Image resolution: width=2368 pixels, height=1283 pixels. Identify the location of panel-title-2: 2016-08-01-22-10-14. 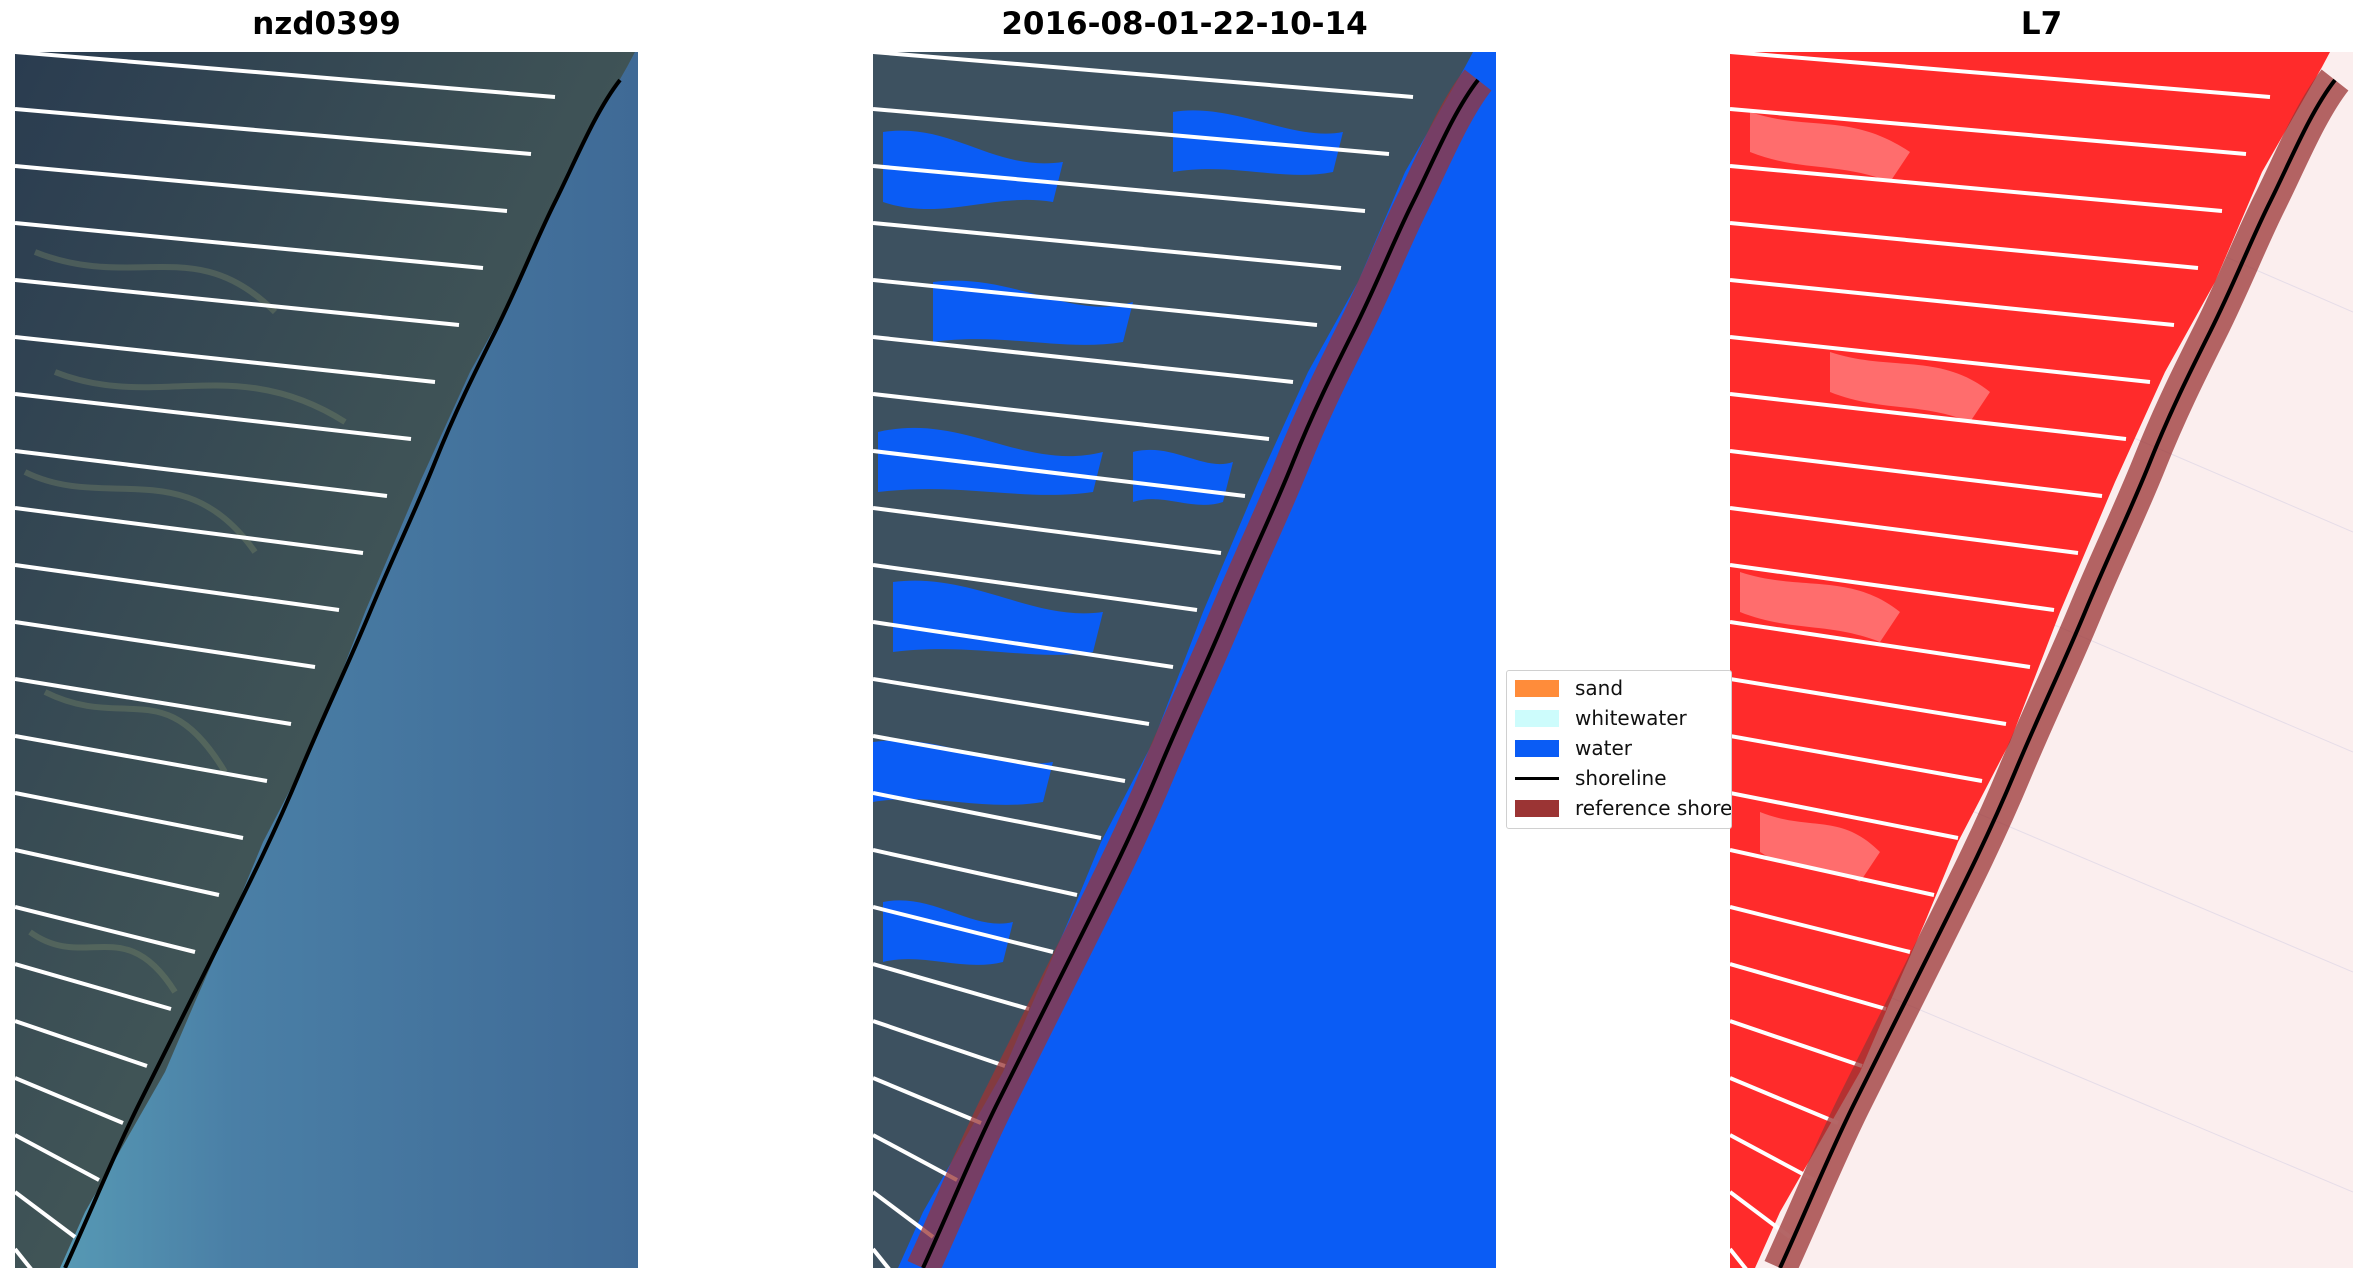
(1184, 24).